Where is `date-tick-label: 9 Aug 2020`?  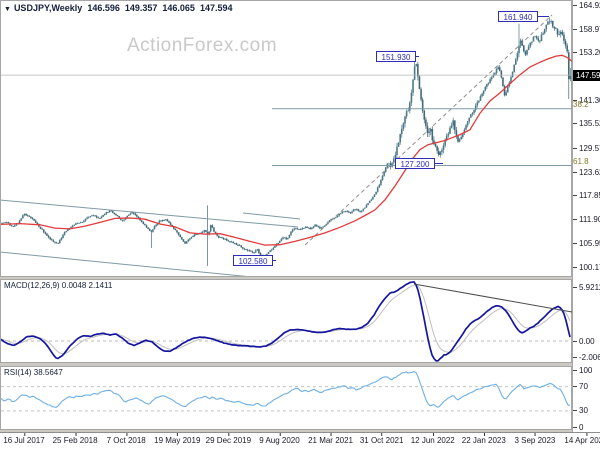 date-tick-label: 9 Aug 2020 is located at coordinates (279, 439).